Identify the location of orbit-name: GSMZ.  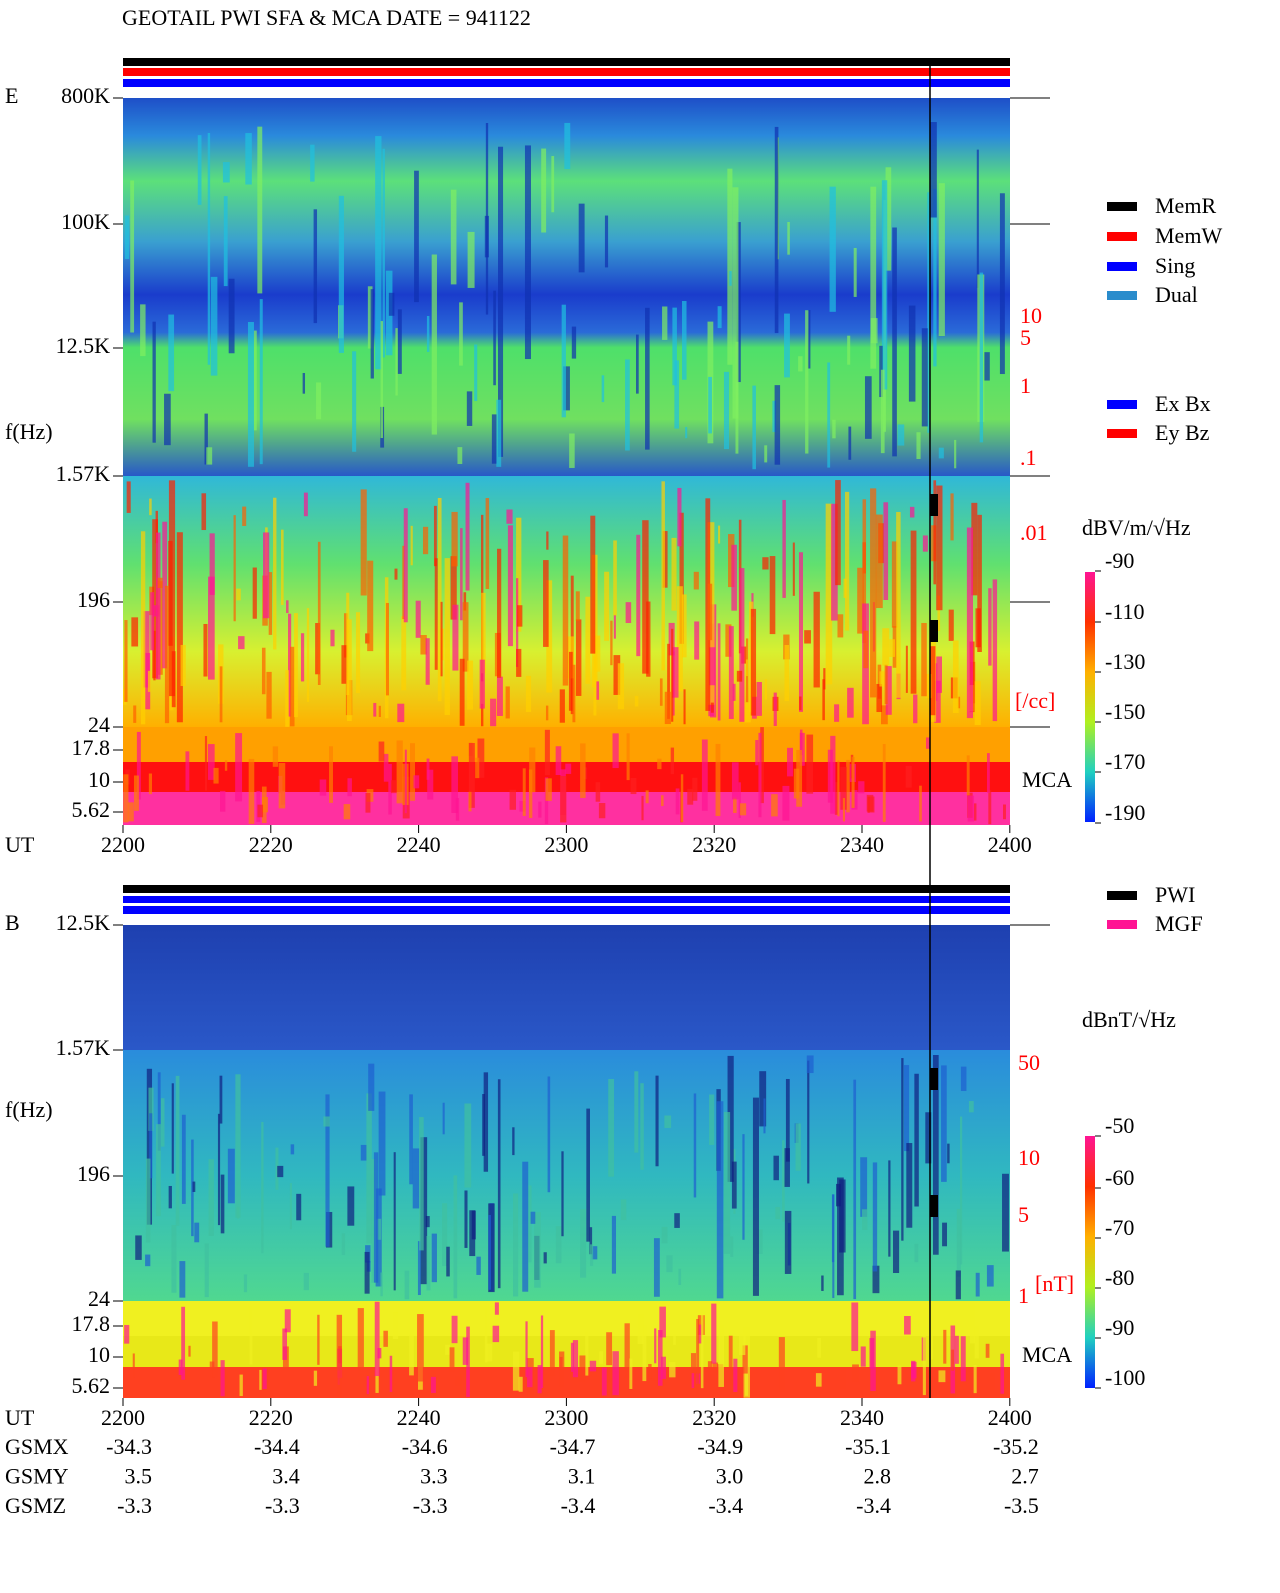
(35, 1505).